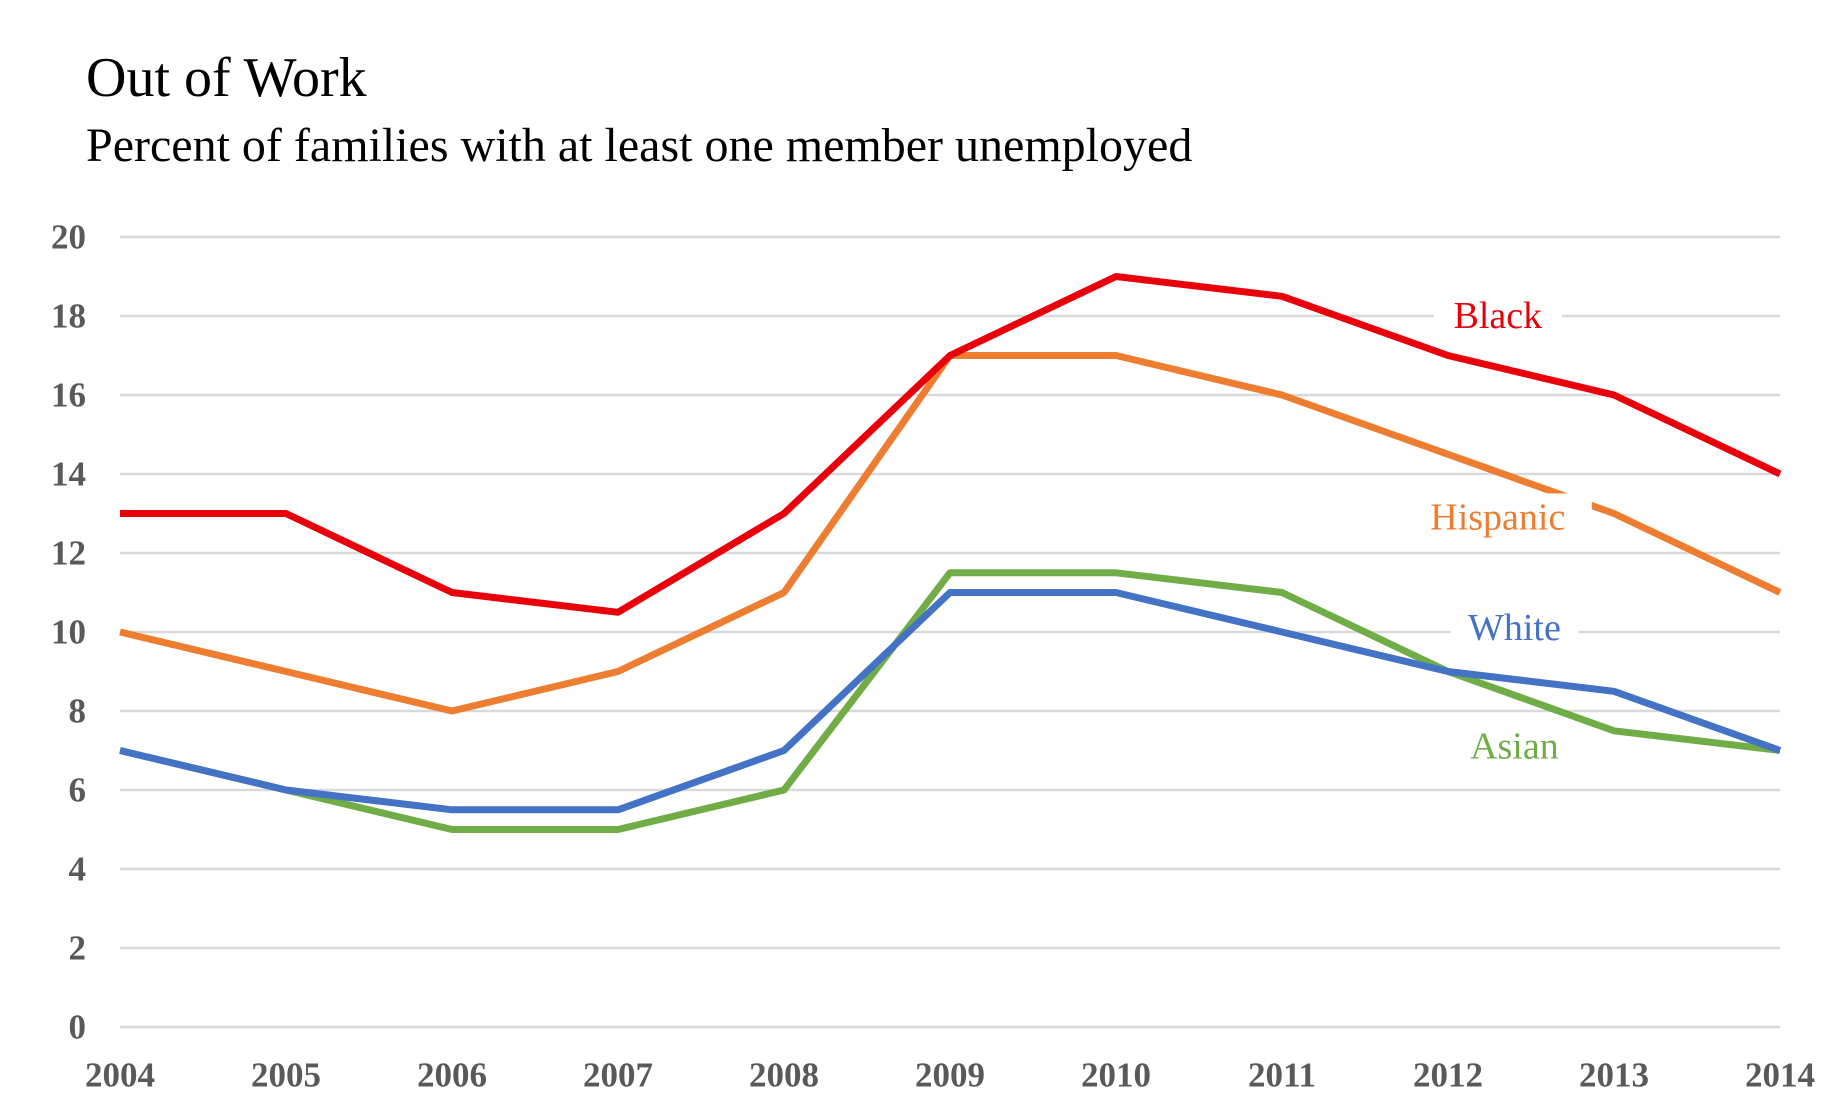 The image size is (1847, 1118). I want to click on series-label-hispanic: Hispanic, so click(1497, 517).